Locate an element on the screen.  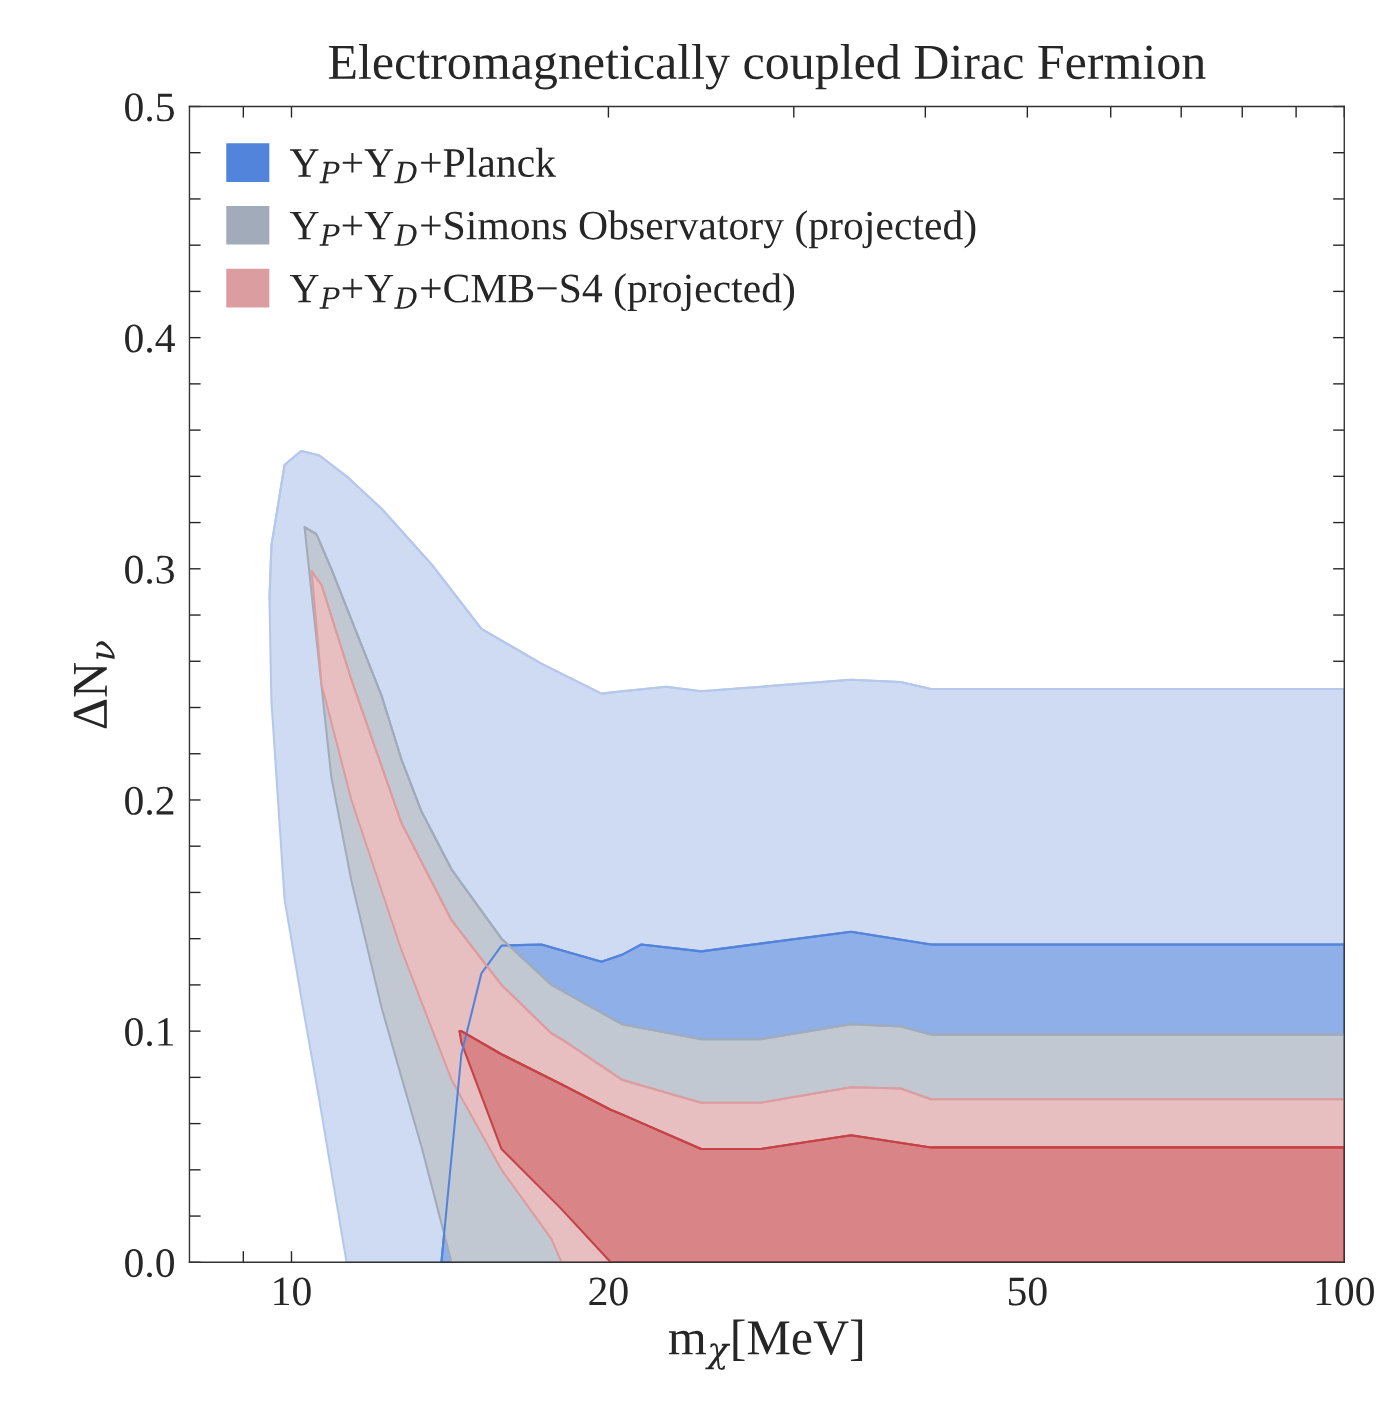
x-tick-label: 100 is located at coordinates (1345, 1291).